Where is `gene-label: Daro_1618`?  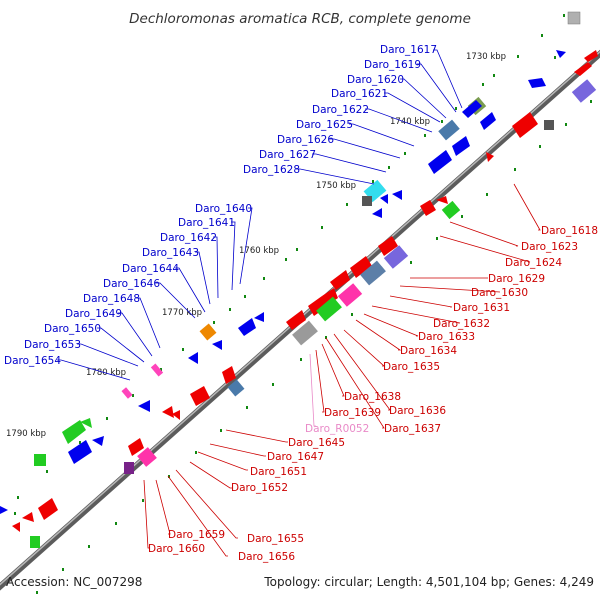
gene-label: Daro_1618 is located at coordinates (569, 231).